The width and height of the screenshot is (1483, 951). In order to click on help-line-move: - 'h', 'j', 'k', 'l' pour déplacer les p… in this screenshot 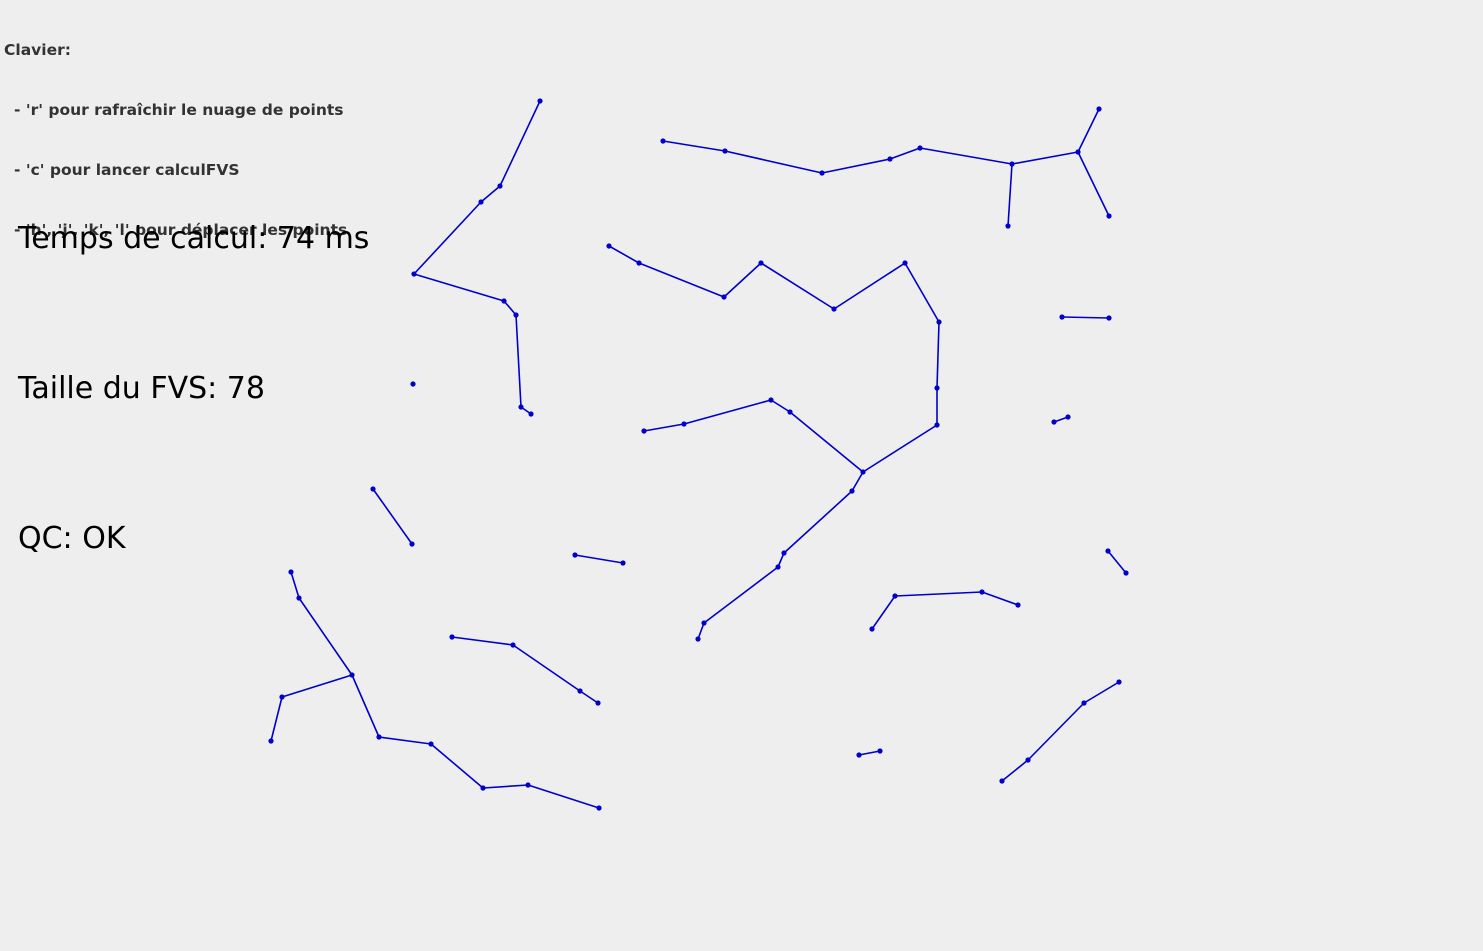, I will do `click(181, 230)`.